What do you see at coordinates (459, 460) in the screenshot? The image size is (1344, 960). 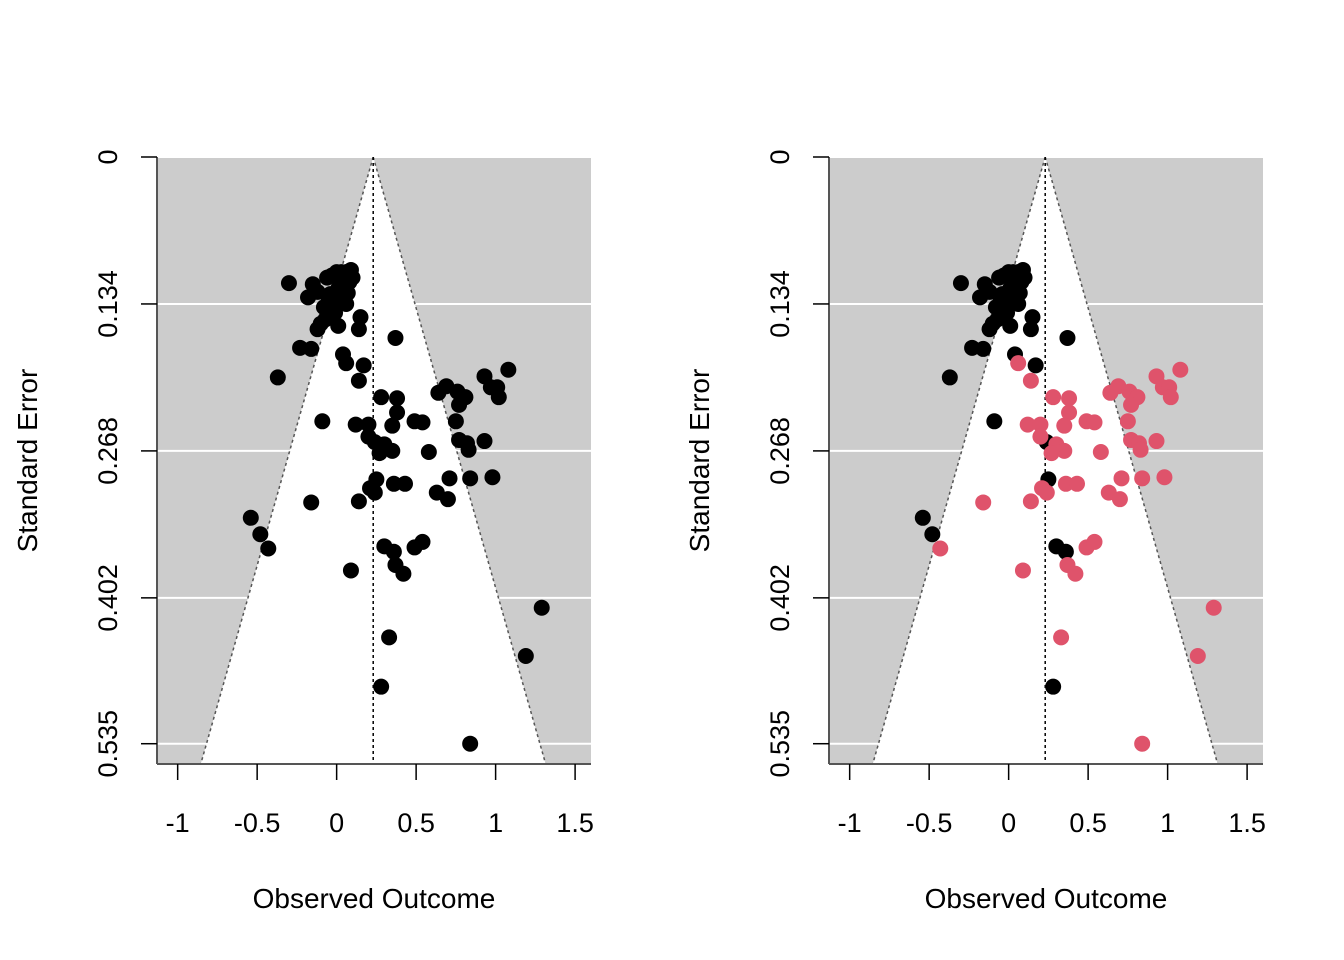 I see `funnel-right-boundary` at bounding box center [459, 460].